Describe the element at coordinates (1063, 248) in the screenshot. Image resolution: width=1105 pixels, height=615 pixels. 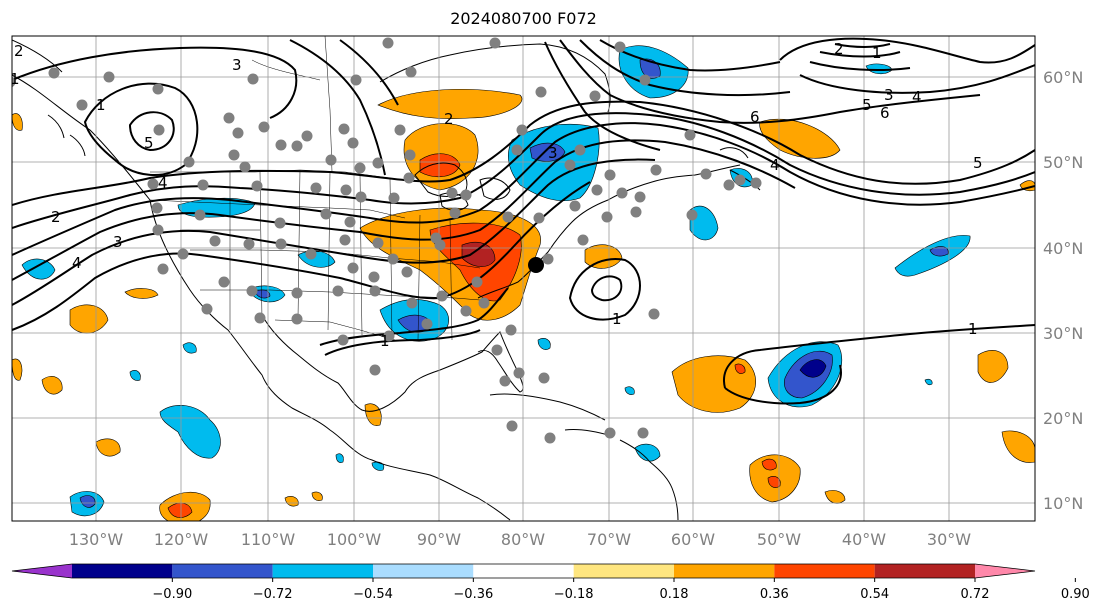
I see `svg-text: 40°N` at that location.